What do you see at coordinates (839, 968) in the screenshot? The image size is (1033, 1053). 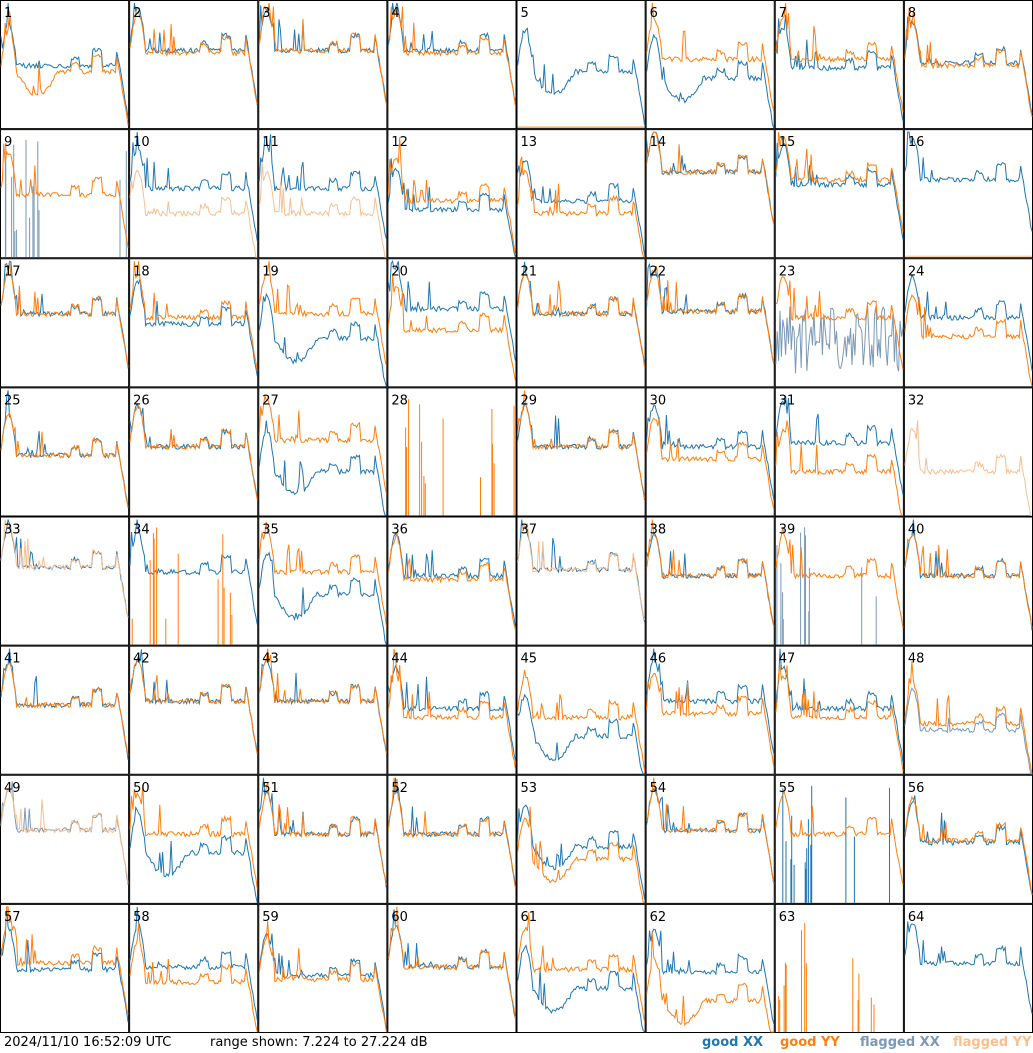 I see `panel-63: 63` at bounding box center [839, 968].